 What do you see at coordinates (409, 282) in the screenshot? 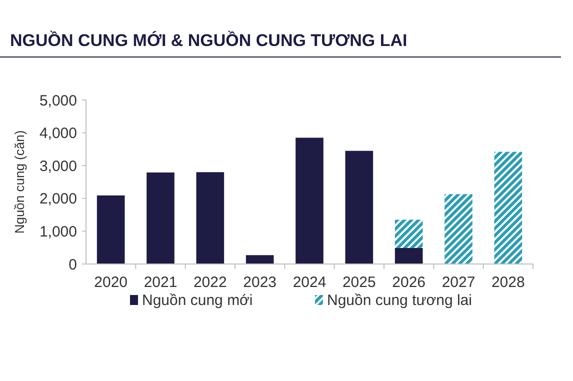
I see `x-tick-label: 2026` at bounding box center [409, 282].